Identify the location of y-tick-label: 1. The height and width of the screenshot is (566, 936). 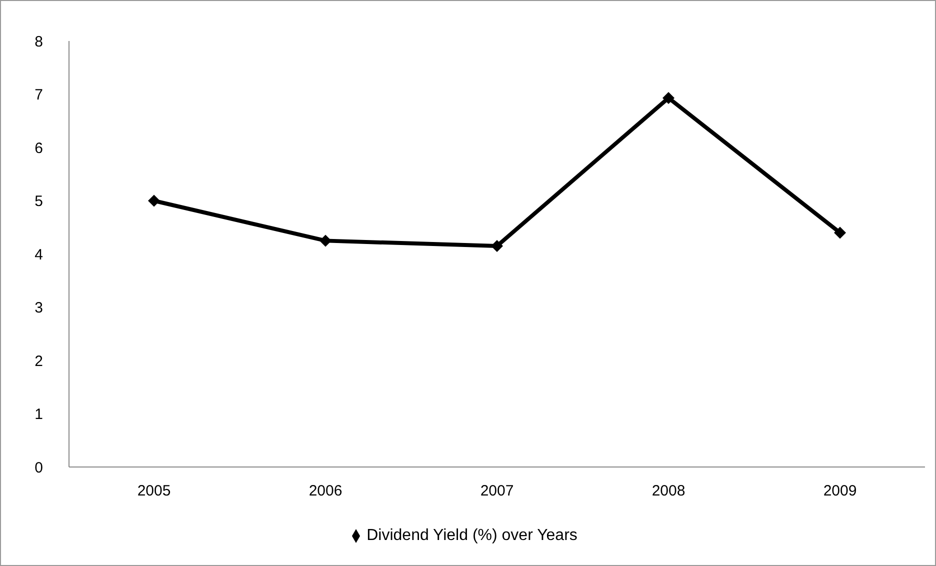
(38, 415).